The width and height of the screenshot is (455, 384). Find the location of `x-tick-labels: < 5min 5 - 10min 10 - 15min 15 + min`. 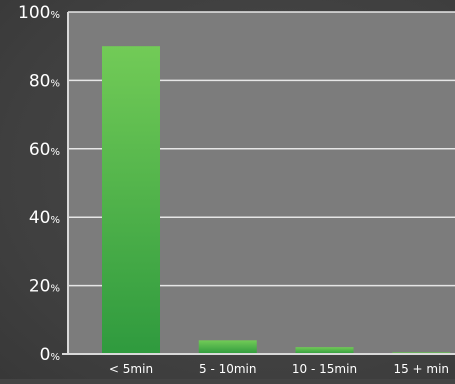

x-tick-labels: < 5min 5 - 10min 10 - 15min 15 + min is located at coordinates (279, 369).